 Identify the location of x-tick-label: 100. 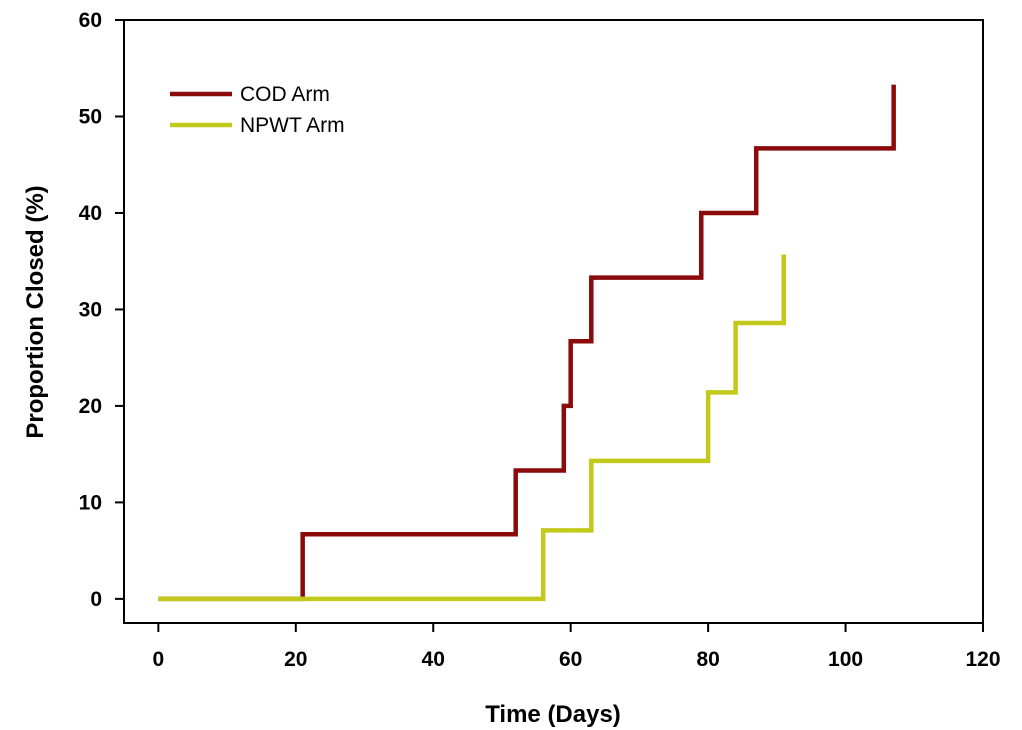
(845, 659).